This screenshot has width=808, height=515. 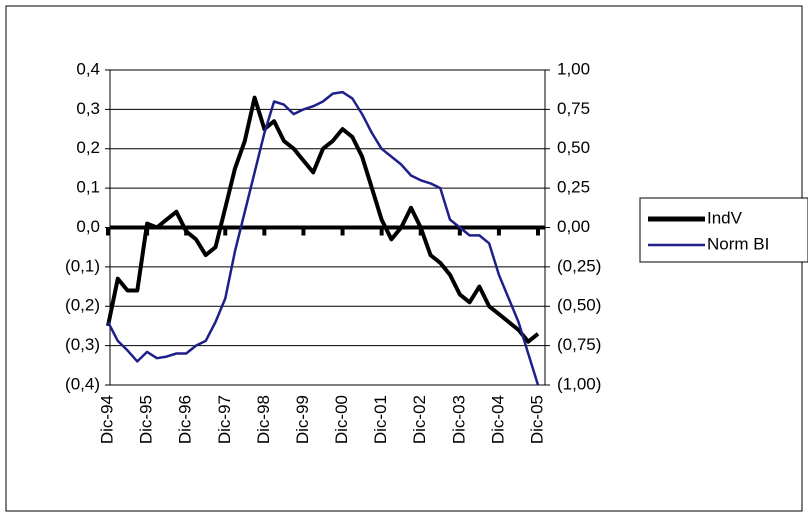 What do you see at coordinates (146, 419) in the screenshot?
I see `x-tick-label: Dic-95` at bounding box center [146, 419].